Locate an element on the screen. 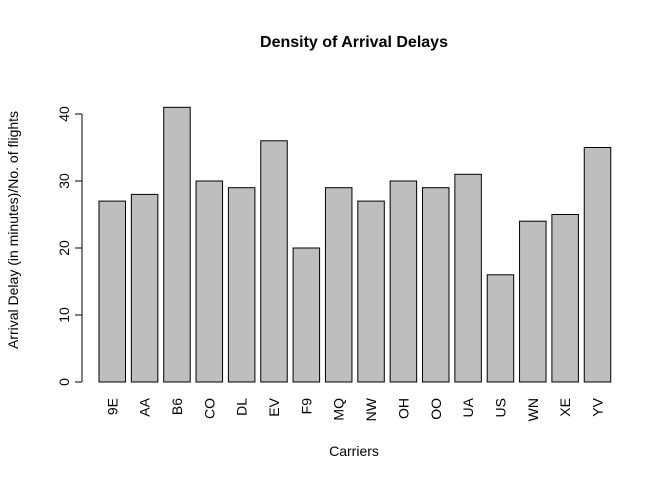  bar-dl is located at coordinates (241, 285).